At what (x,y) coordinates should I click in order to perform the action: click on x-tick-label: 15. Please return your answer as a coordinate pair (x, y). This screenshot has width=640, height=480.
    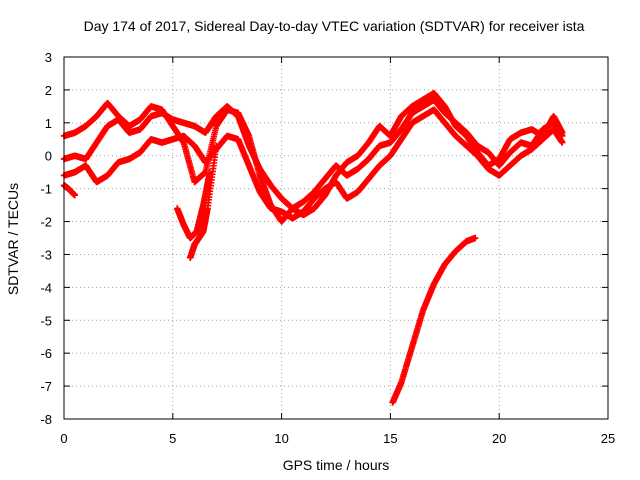
    Looking at the image, I should click on (390, 438).